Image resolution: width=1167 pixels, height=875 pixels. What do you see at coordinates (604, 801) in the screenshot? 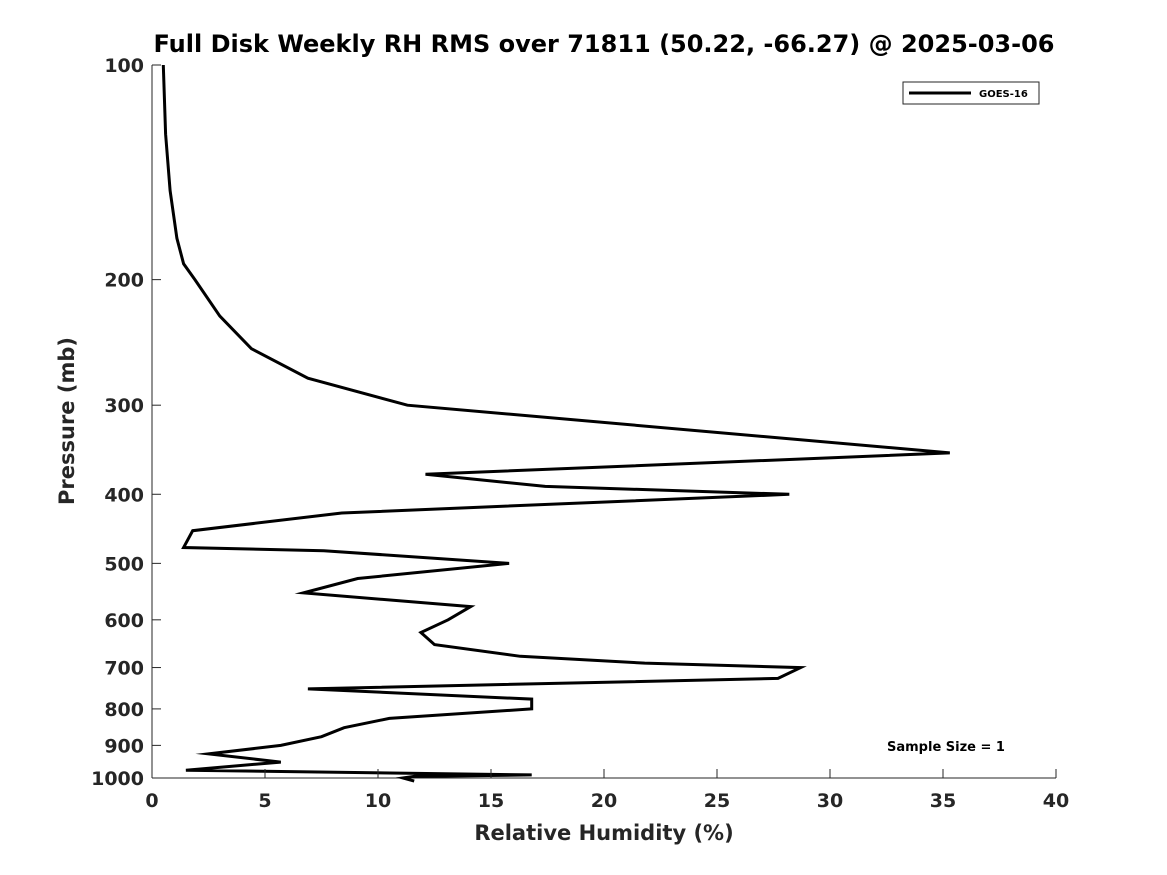
I see `x-tick-label: 20` at bounding box center [604, 801].